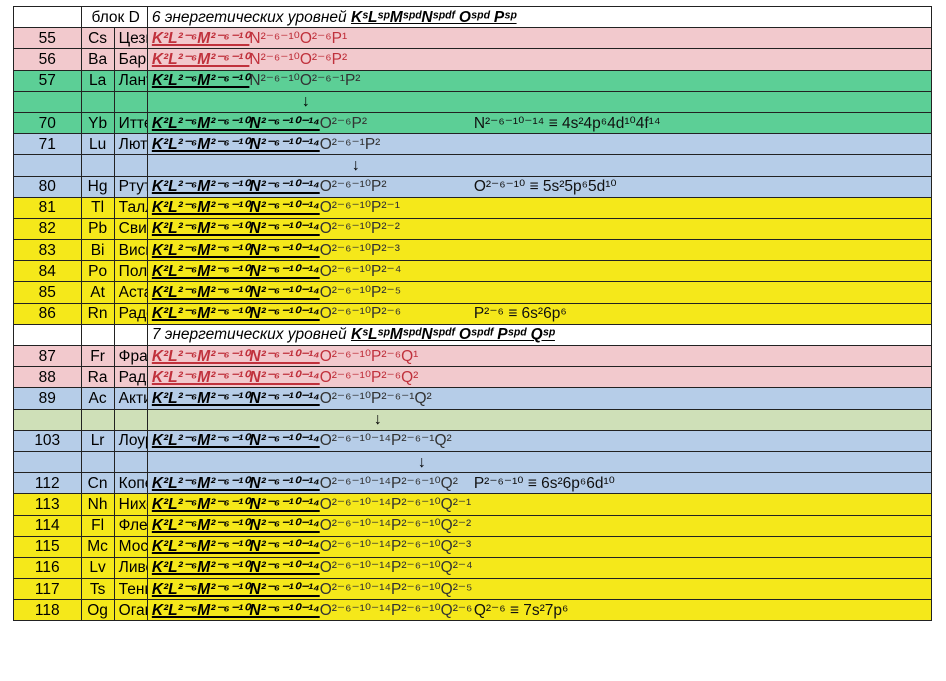 Image resolution: width=946 pixels, height=681 pixels. What do you see at coordinates (97, 313) in the screenshot?
I see `element-symbol: Rn` at bounding box center [97, 313].